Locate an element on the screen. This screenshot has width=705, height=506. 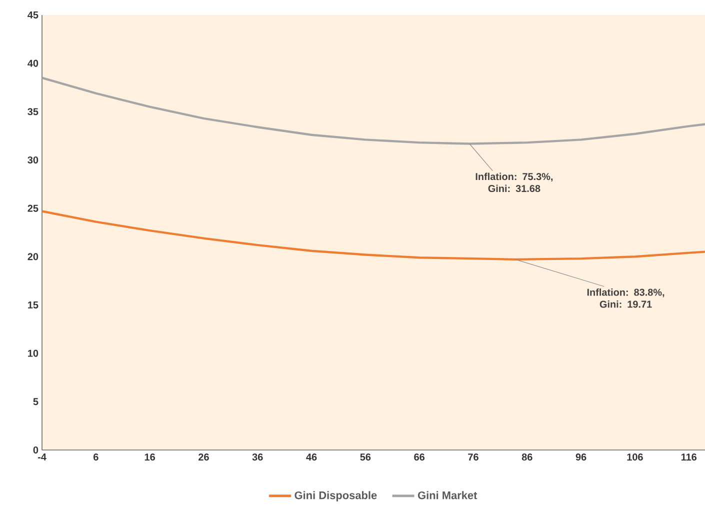
x-tick-label: 26 is located at coordinates (203, 457).